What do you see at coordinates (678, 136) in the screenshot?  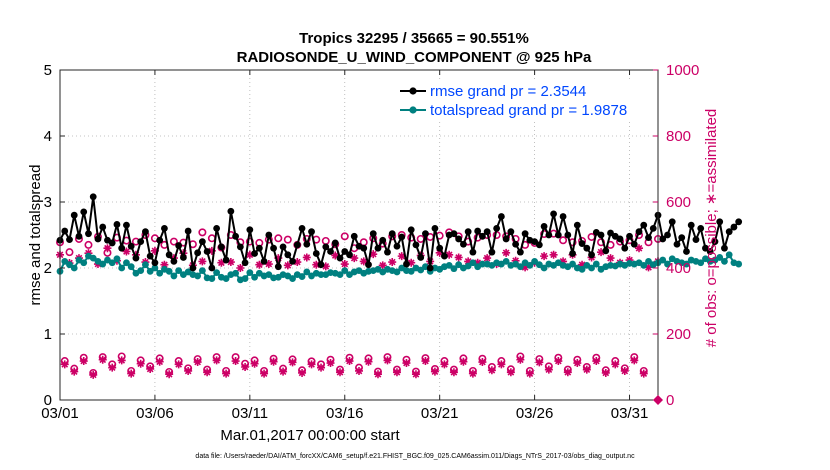 I see `y-tick-label-right: 800` at bounding box center [678, 136].